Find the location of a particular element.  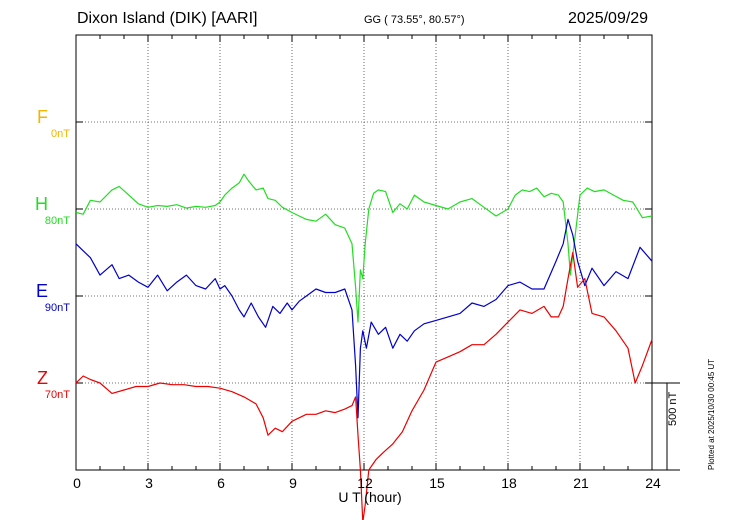

x-tick-label: 6 is located at coordinates (221, 483).